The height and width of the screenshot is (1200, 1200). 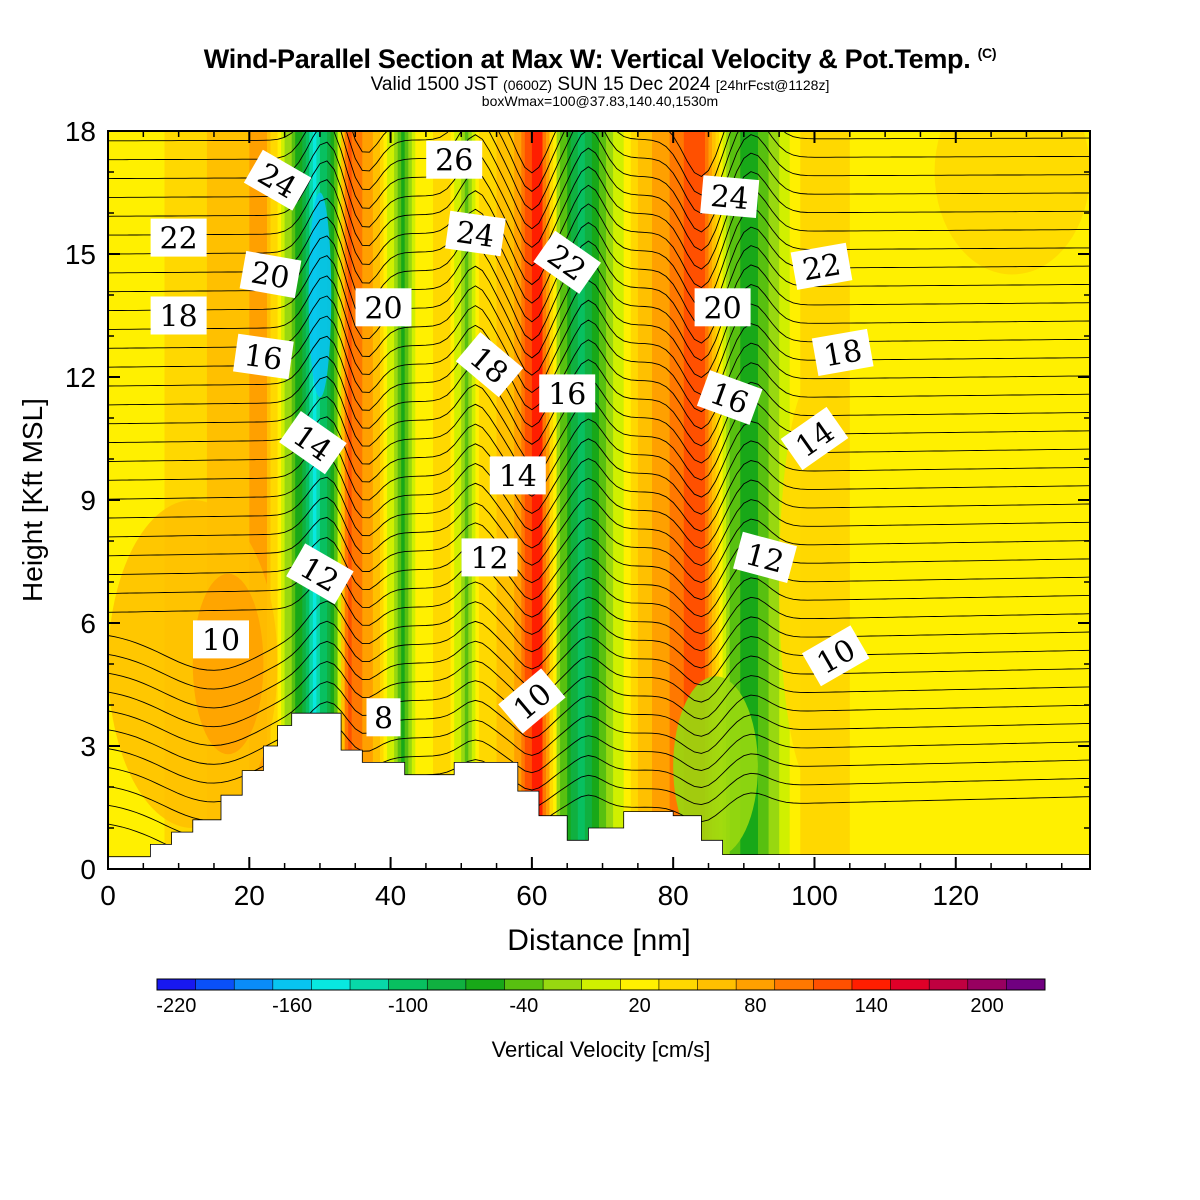 What do you see at coordinates (772, 85) in the screenshot?
I see `forecast-info: [24hrFcst@1128z]` at bounding box center [772, 85].